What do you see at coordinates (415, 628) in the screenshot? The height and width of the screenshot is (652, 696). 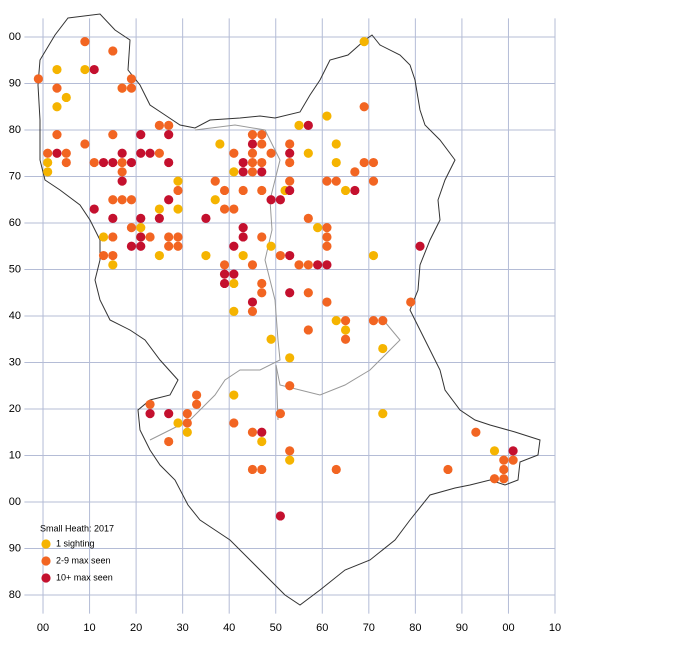 I see `x-tick-label: 80` at bounding box center [415, 628].